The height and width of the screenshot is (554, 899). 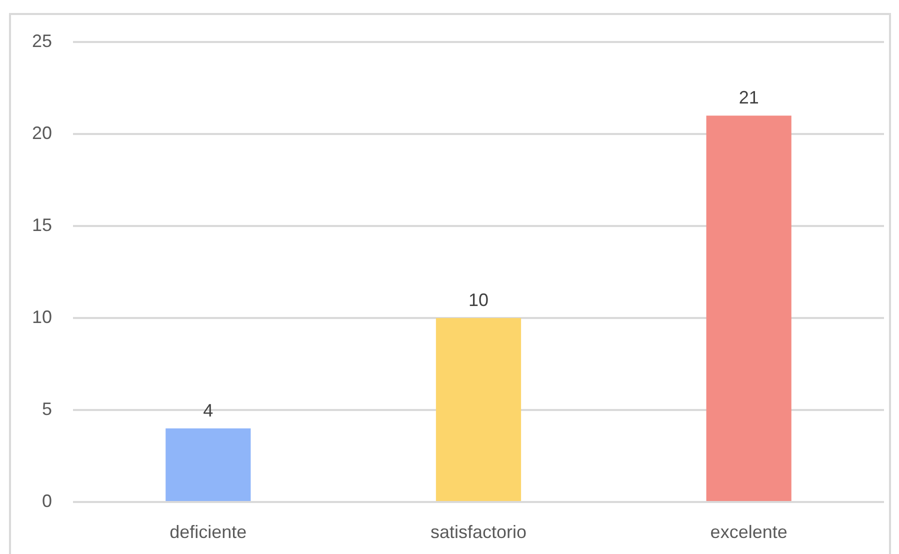 What do you see at coordinates (748, 98) in the screenshot?
I see `data-label: 21` at bounding box center [748, 98].